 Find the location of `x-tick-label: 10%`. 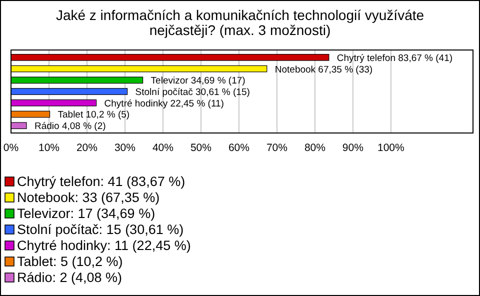

x-tick-label: 10% is located at coordinates (49, 148).